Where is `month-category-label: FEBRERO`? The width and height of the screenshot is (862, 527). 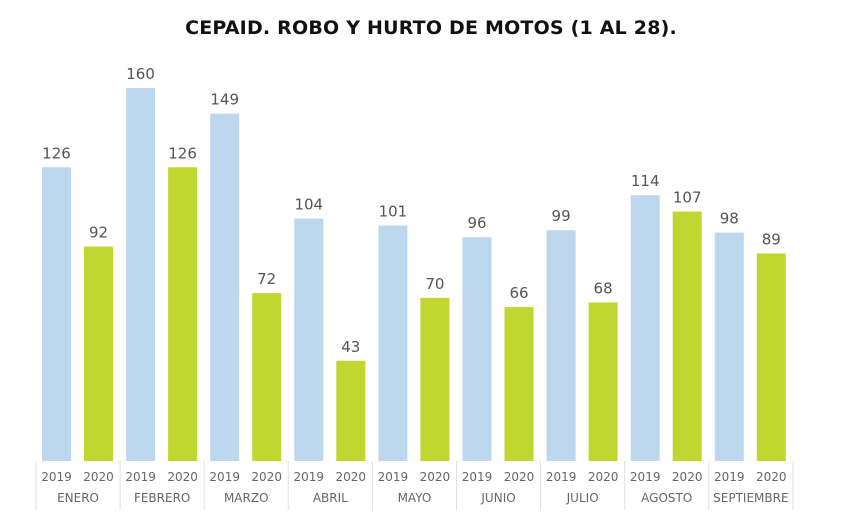
month-category-label: FEBRERO is located at coordinates (162, 498).